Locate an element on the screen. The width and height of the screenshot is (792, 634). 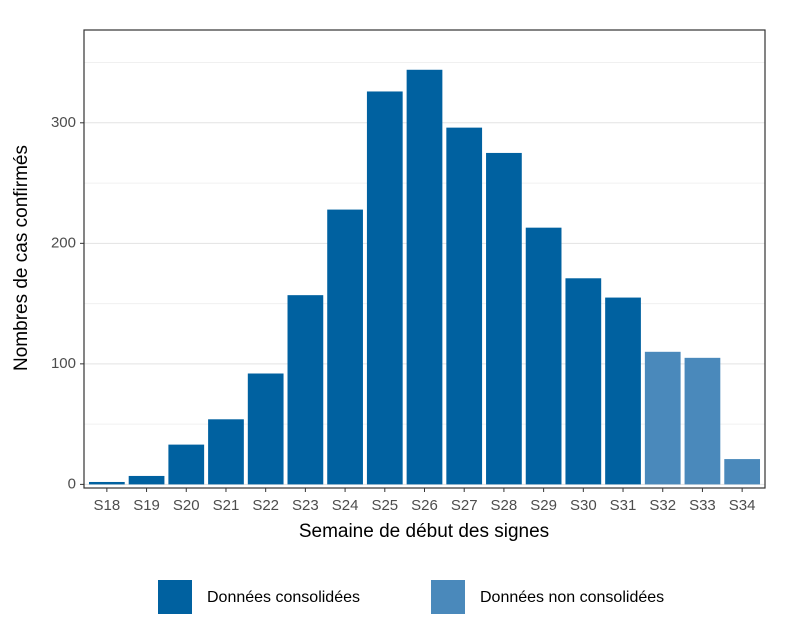
x-tick-label: S21 is located at coordinates (226, 505).